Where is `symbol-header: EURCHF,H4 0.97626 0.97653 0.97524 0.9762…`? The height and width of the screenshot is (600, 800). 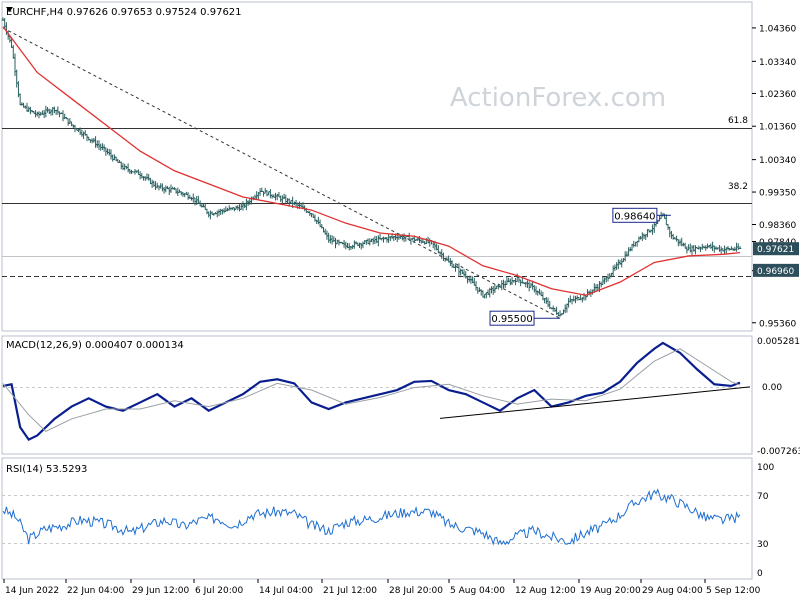 symbol-header: EURCHF,H4 0.97626 0.97653 0.97524 0.9762… is located at coordinates (124, 12).